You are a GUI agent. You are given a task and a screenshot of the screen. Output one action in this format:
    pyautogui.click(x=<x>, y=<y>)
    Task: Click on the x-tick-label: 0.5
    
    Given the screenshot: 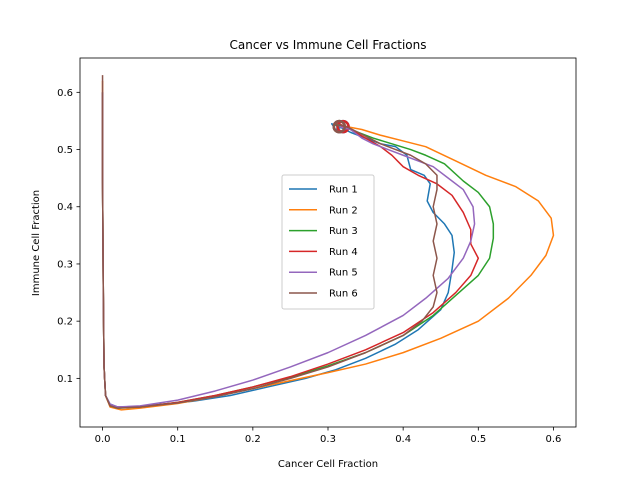 What is the action you would take?
    pyautogui.click(x=478, y=439)
    